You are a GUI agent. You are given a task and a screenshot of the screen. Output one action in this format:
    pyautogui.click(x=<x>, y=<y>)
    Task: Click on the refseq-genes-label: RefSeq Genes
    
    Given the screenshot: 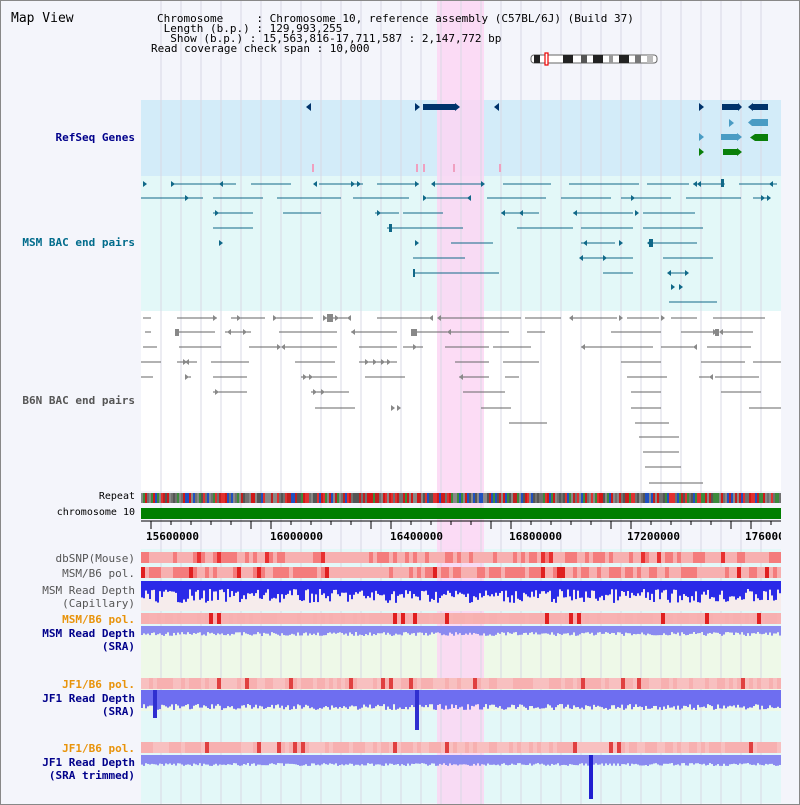 What is the action you would take?
    pyautogui.click(x=95, y=137)
    